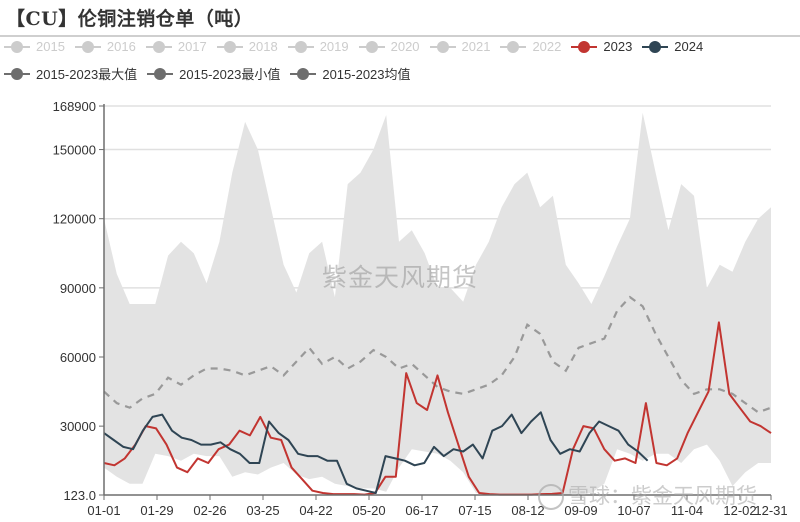  I want to click on legend-label: 2023, so click(618, 46).